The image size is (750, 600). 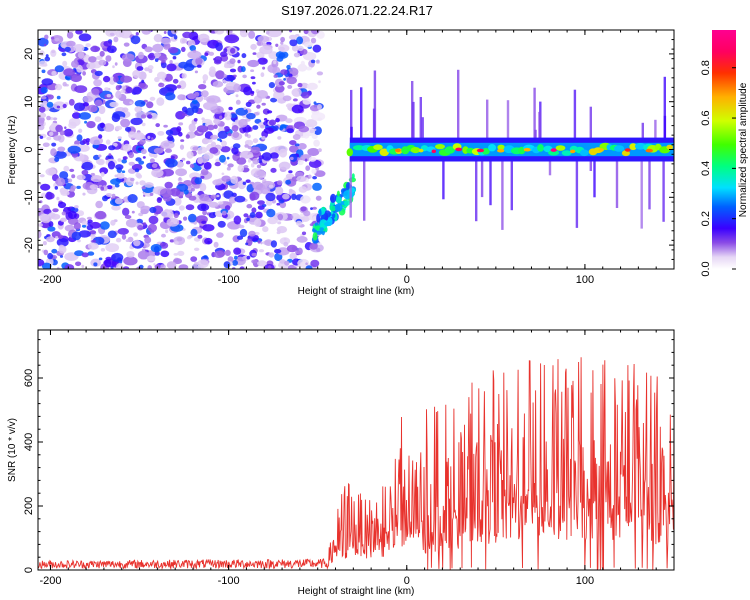 What do you see at coordinates (29, 245) in the screenshot?
I see `y-tick-label: -20` at bounding box center [29, 245].